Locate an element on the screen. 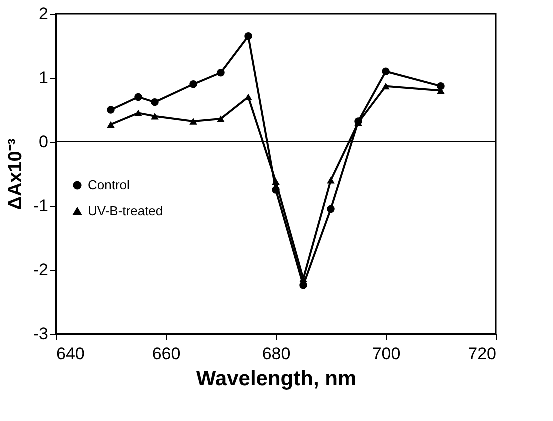 This screenshot has height=421, width=553. y-axis-title: ΔAx10⁻³ is located at coordinates (15, 174).